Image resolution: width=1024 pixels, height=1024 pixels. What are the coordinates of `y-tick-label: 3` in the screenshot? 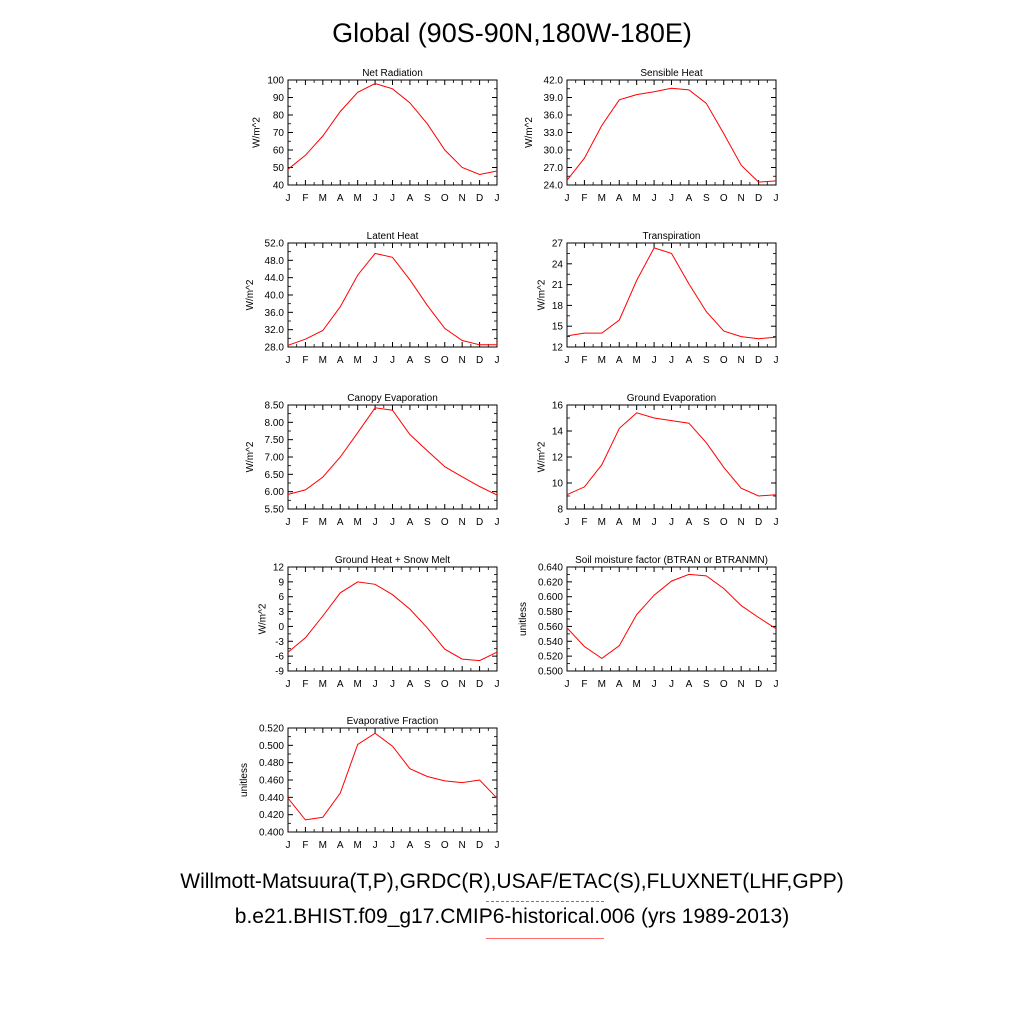 It's located at (281, 612).